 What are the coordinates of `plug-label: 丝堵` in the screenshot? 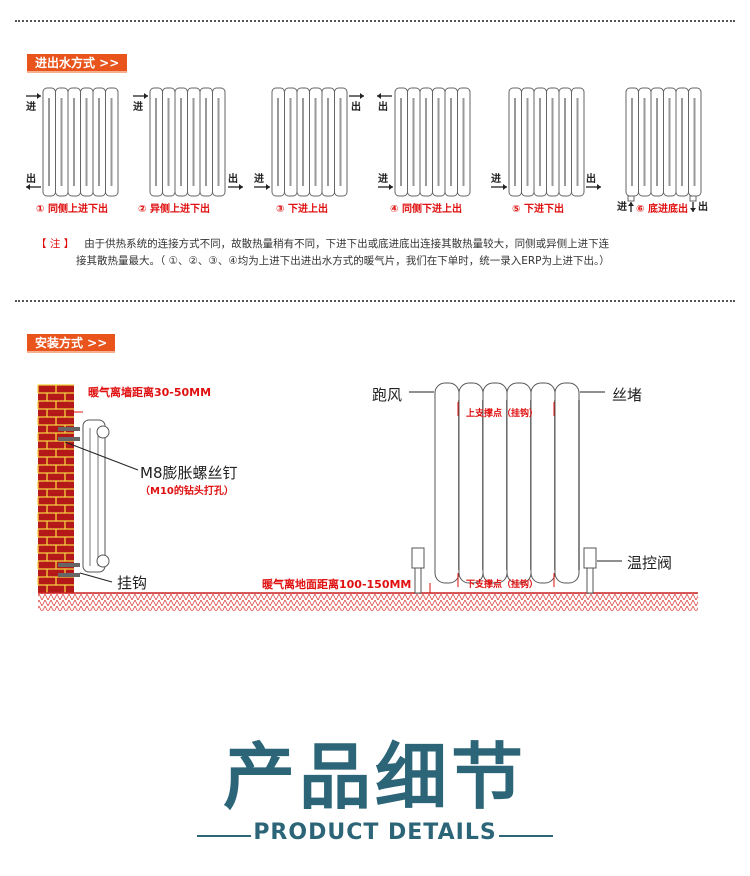 It's located at (627, 395).